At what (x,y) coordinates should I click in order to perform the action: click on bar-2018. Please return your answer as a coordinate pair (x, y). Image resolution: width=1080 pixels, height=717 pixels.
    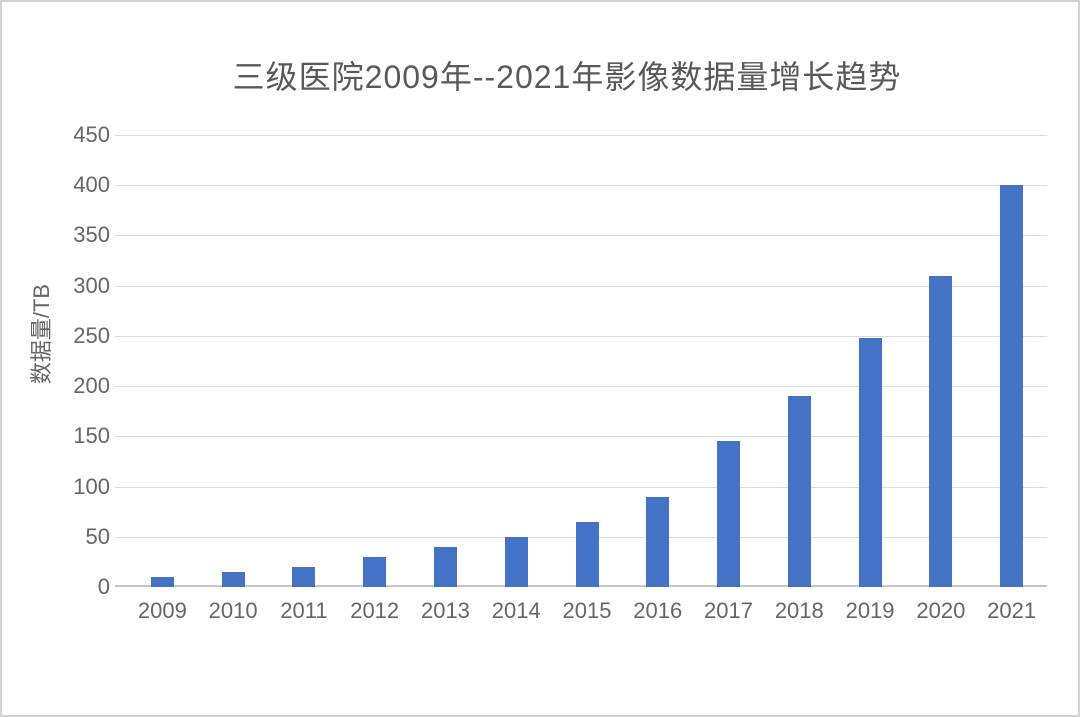
    Looking at the image, I should click on (799, 491).